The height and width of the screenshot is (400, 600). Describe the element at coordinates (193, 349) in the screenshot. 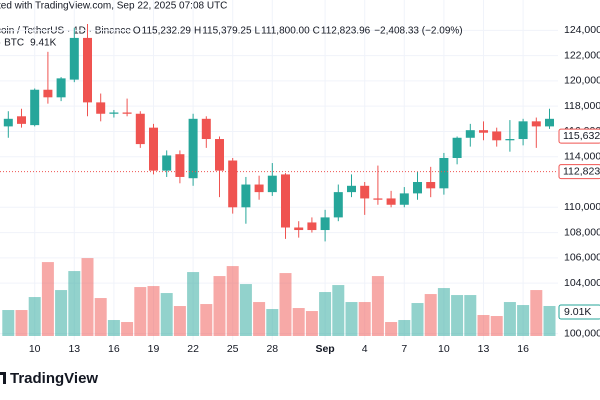

I see `x-tick-label: 22` at that location.